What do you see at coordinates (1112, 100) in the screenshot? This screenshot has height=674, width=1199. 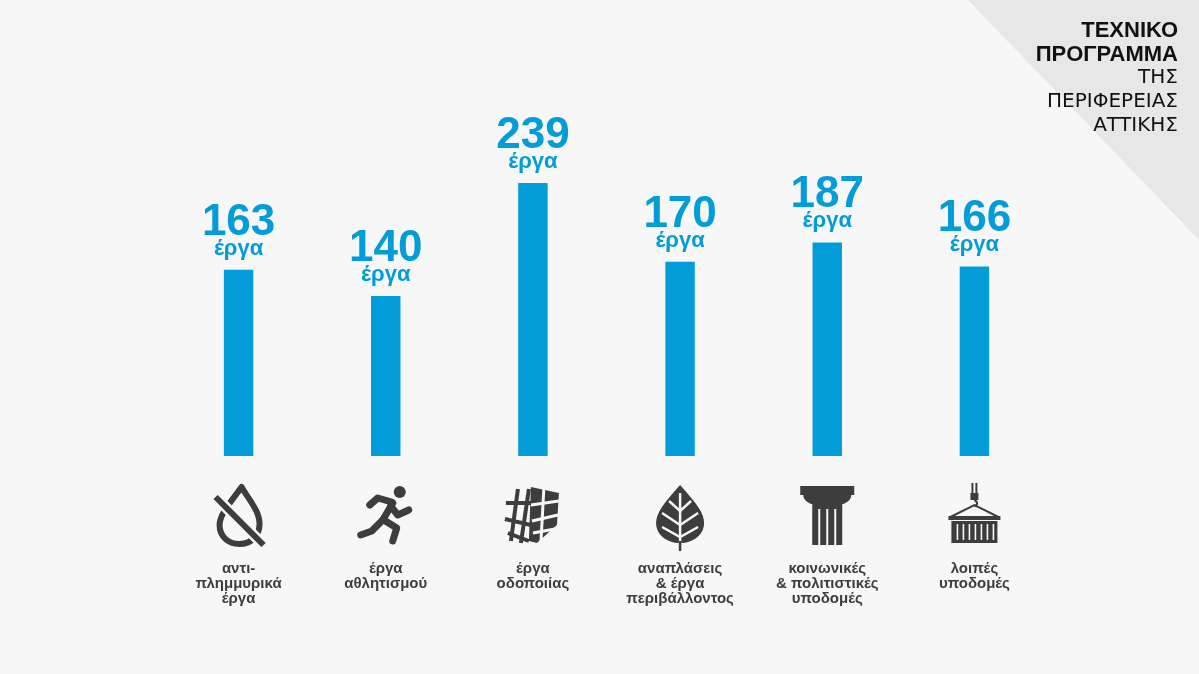 I see `text: ΤΗΣ ΠΕΡΙΦΕΡΕΙΑΣ ΑΤΤΙΚΗΣ` at bounding box center [1112, 100].